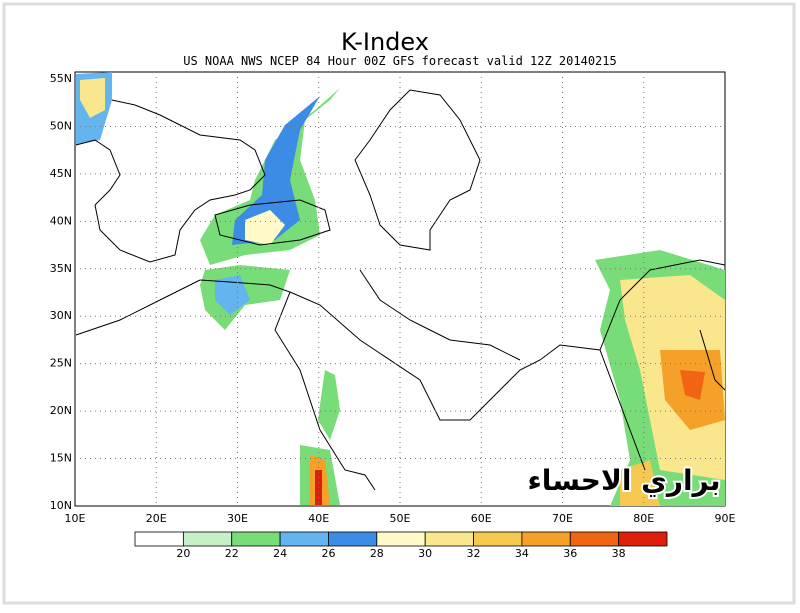 The height and width of the screenshot is (613, 800). Describe the element at coordinates (522, 553) in the screenshot. I see `colorbar-label: 34` at that location.